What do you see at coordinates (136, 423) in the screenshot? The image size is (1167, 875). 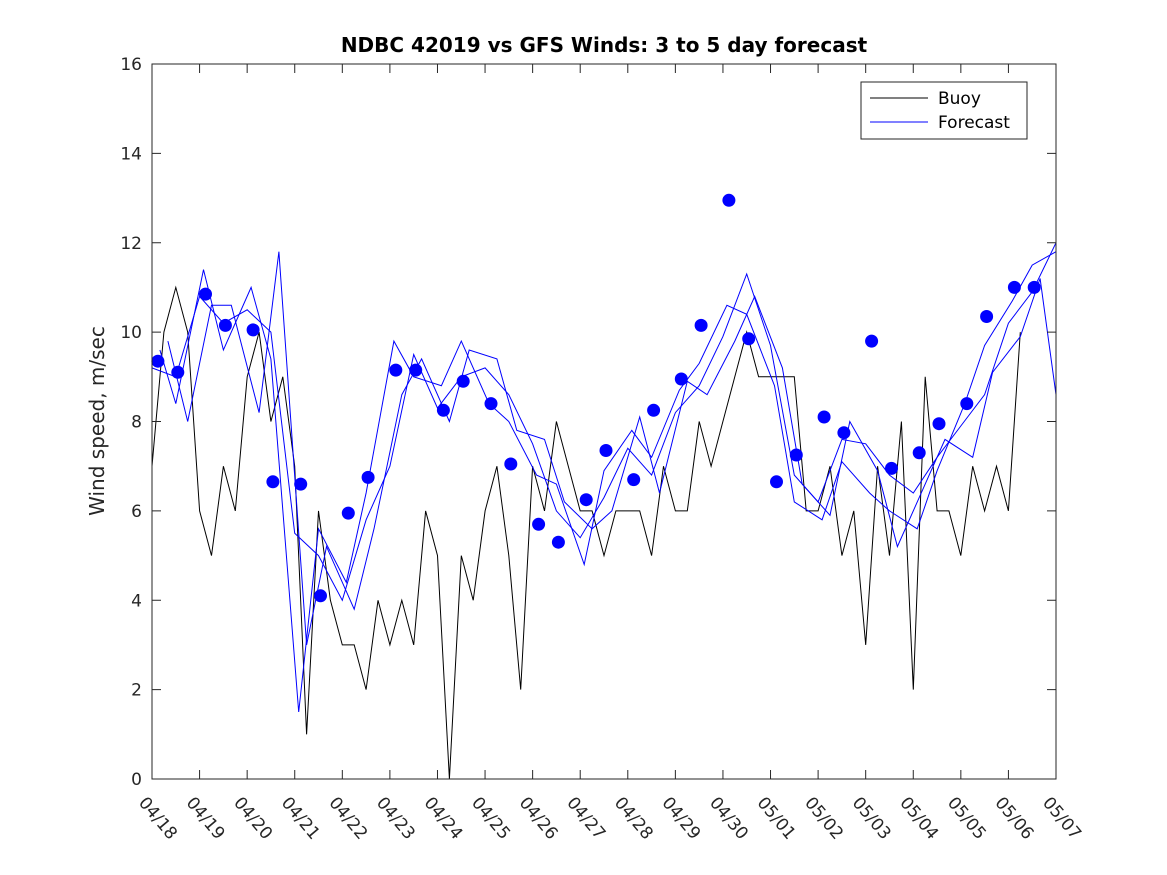 I see `y-tick-label: 8` at bounding box center [136, 423].